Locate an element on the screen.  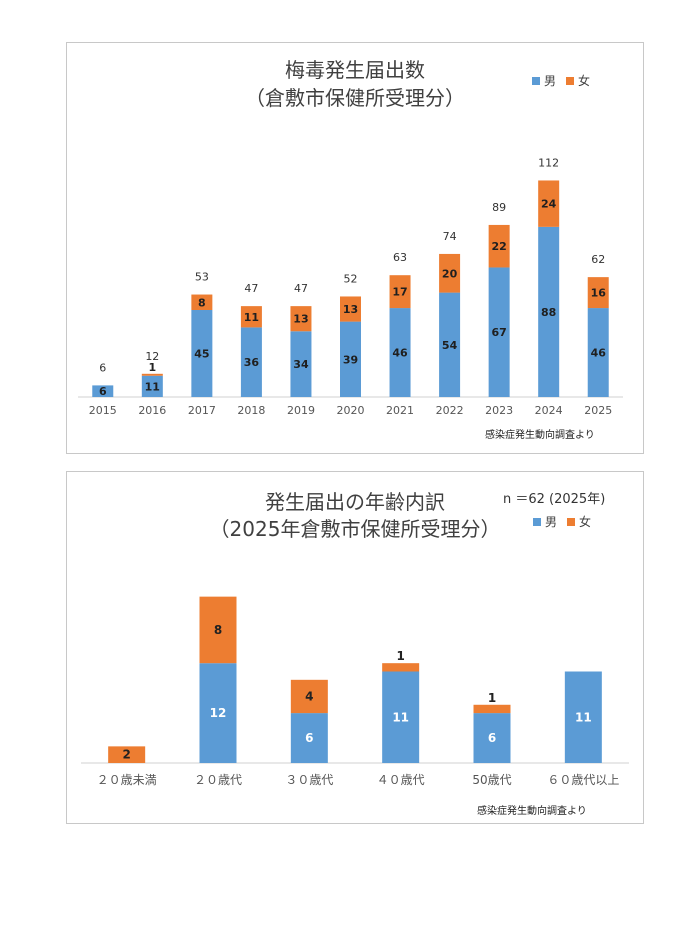
data-label-female-1: 1 is located at coordinates (152, 367).